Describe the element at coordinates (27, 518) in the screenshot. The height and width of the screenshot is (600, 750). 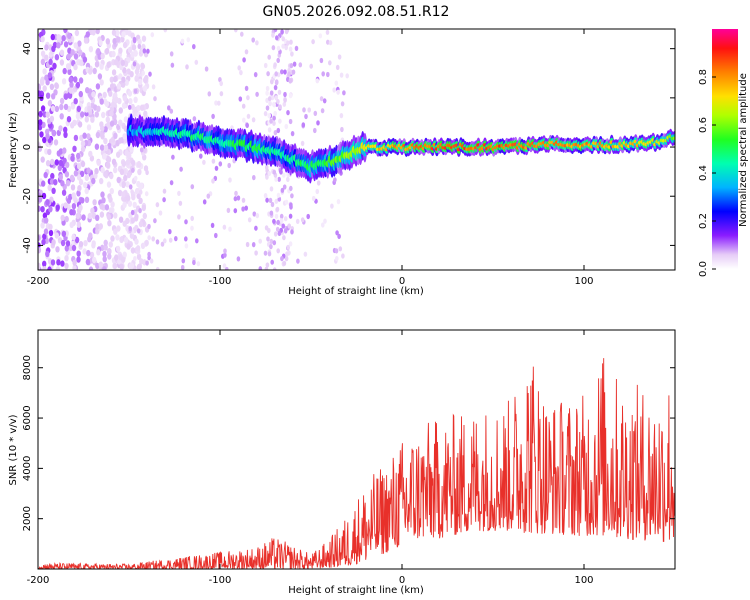
I see `y-tick-label: 2000` at that location.